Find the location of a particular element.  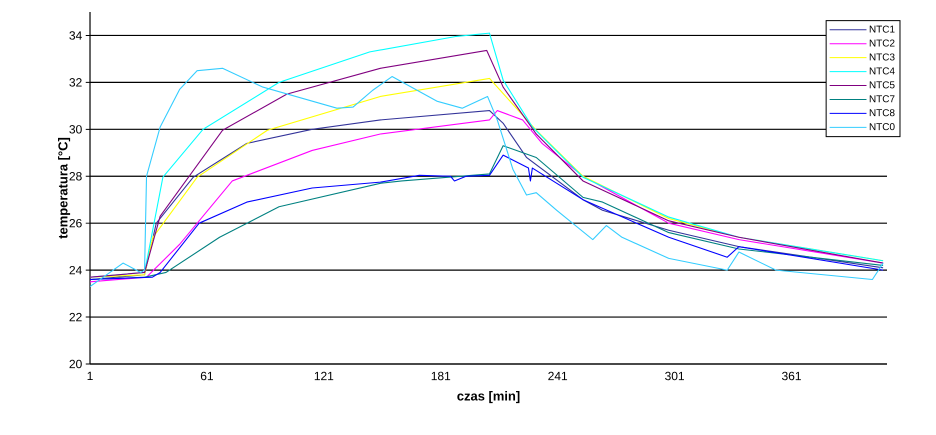

y-tick-label: 22 is located at coordinates (76, 317).